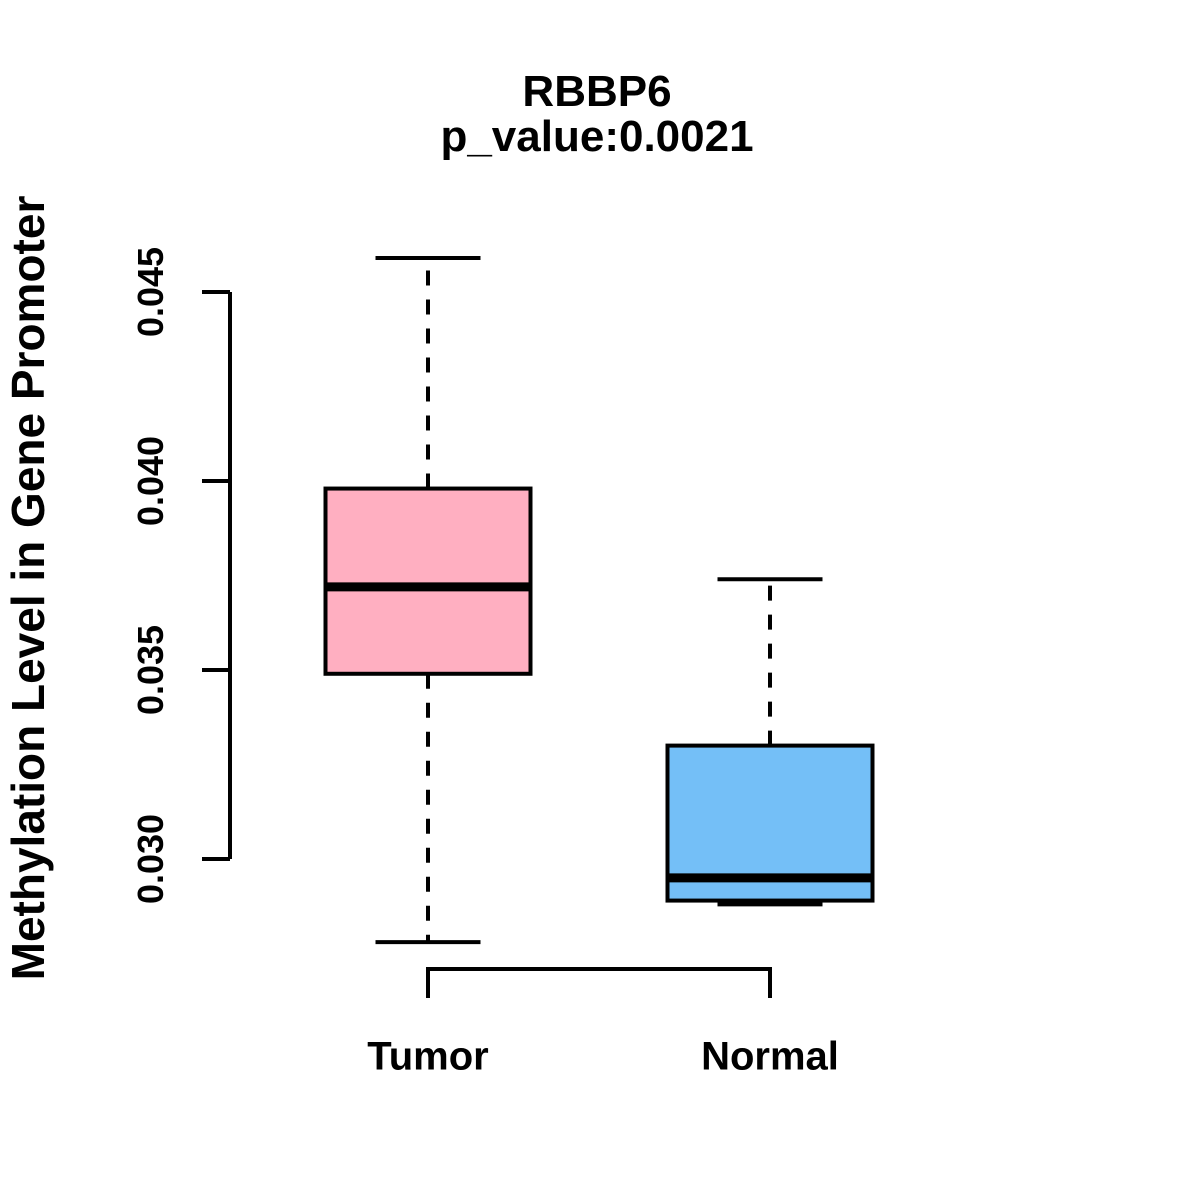 This screenshot has height=1200, width=1200. I want to click on chart-title: RBBP6, so click(597, 91).